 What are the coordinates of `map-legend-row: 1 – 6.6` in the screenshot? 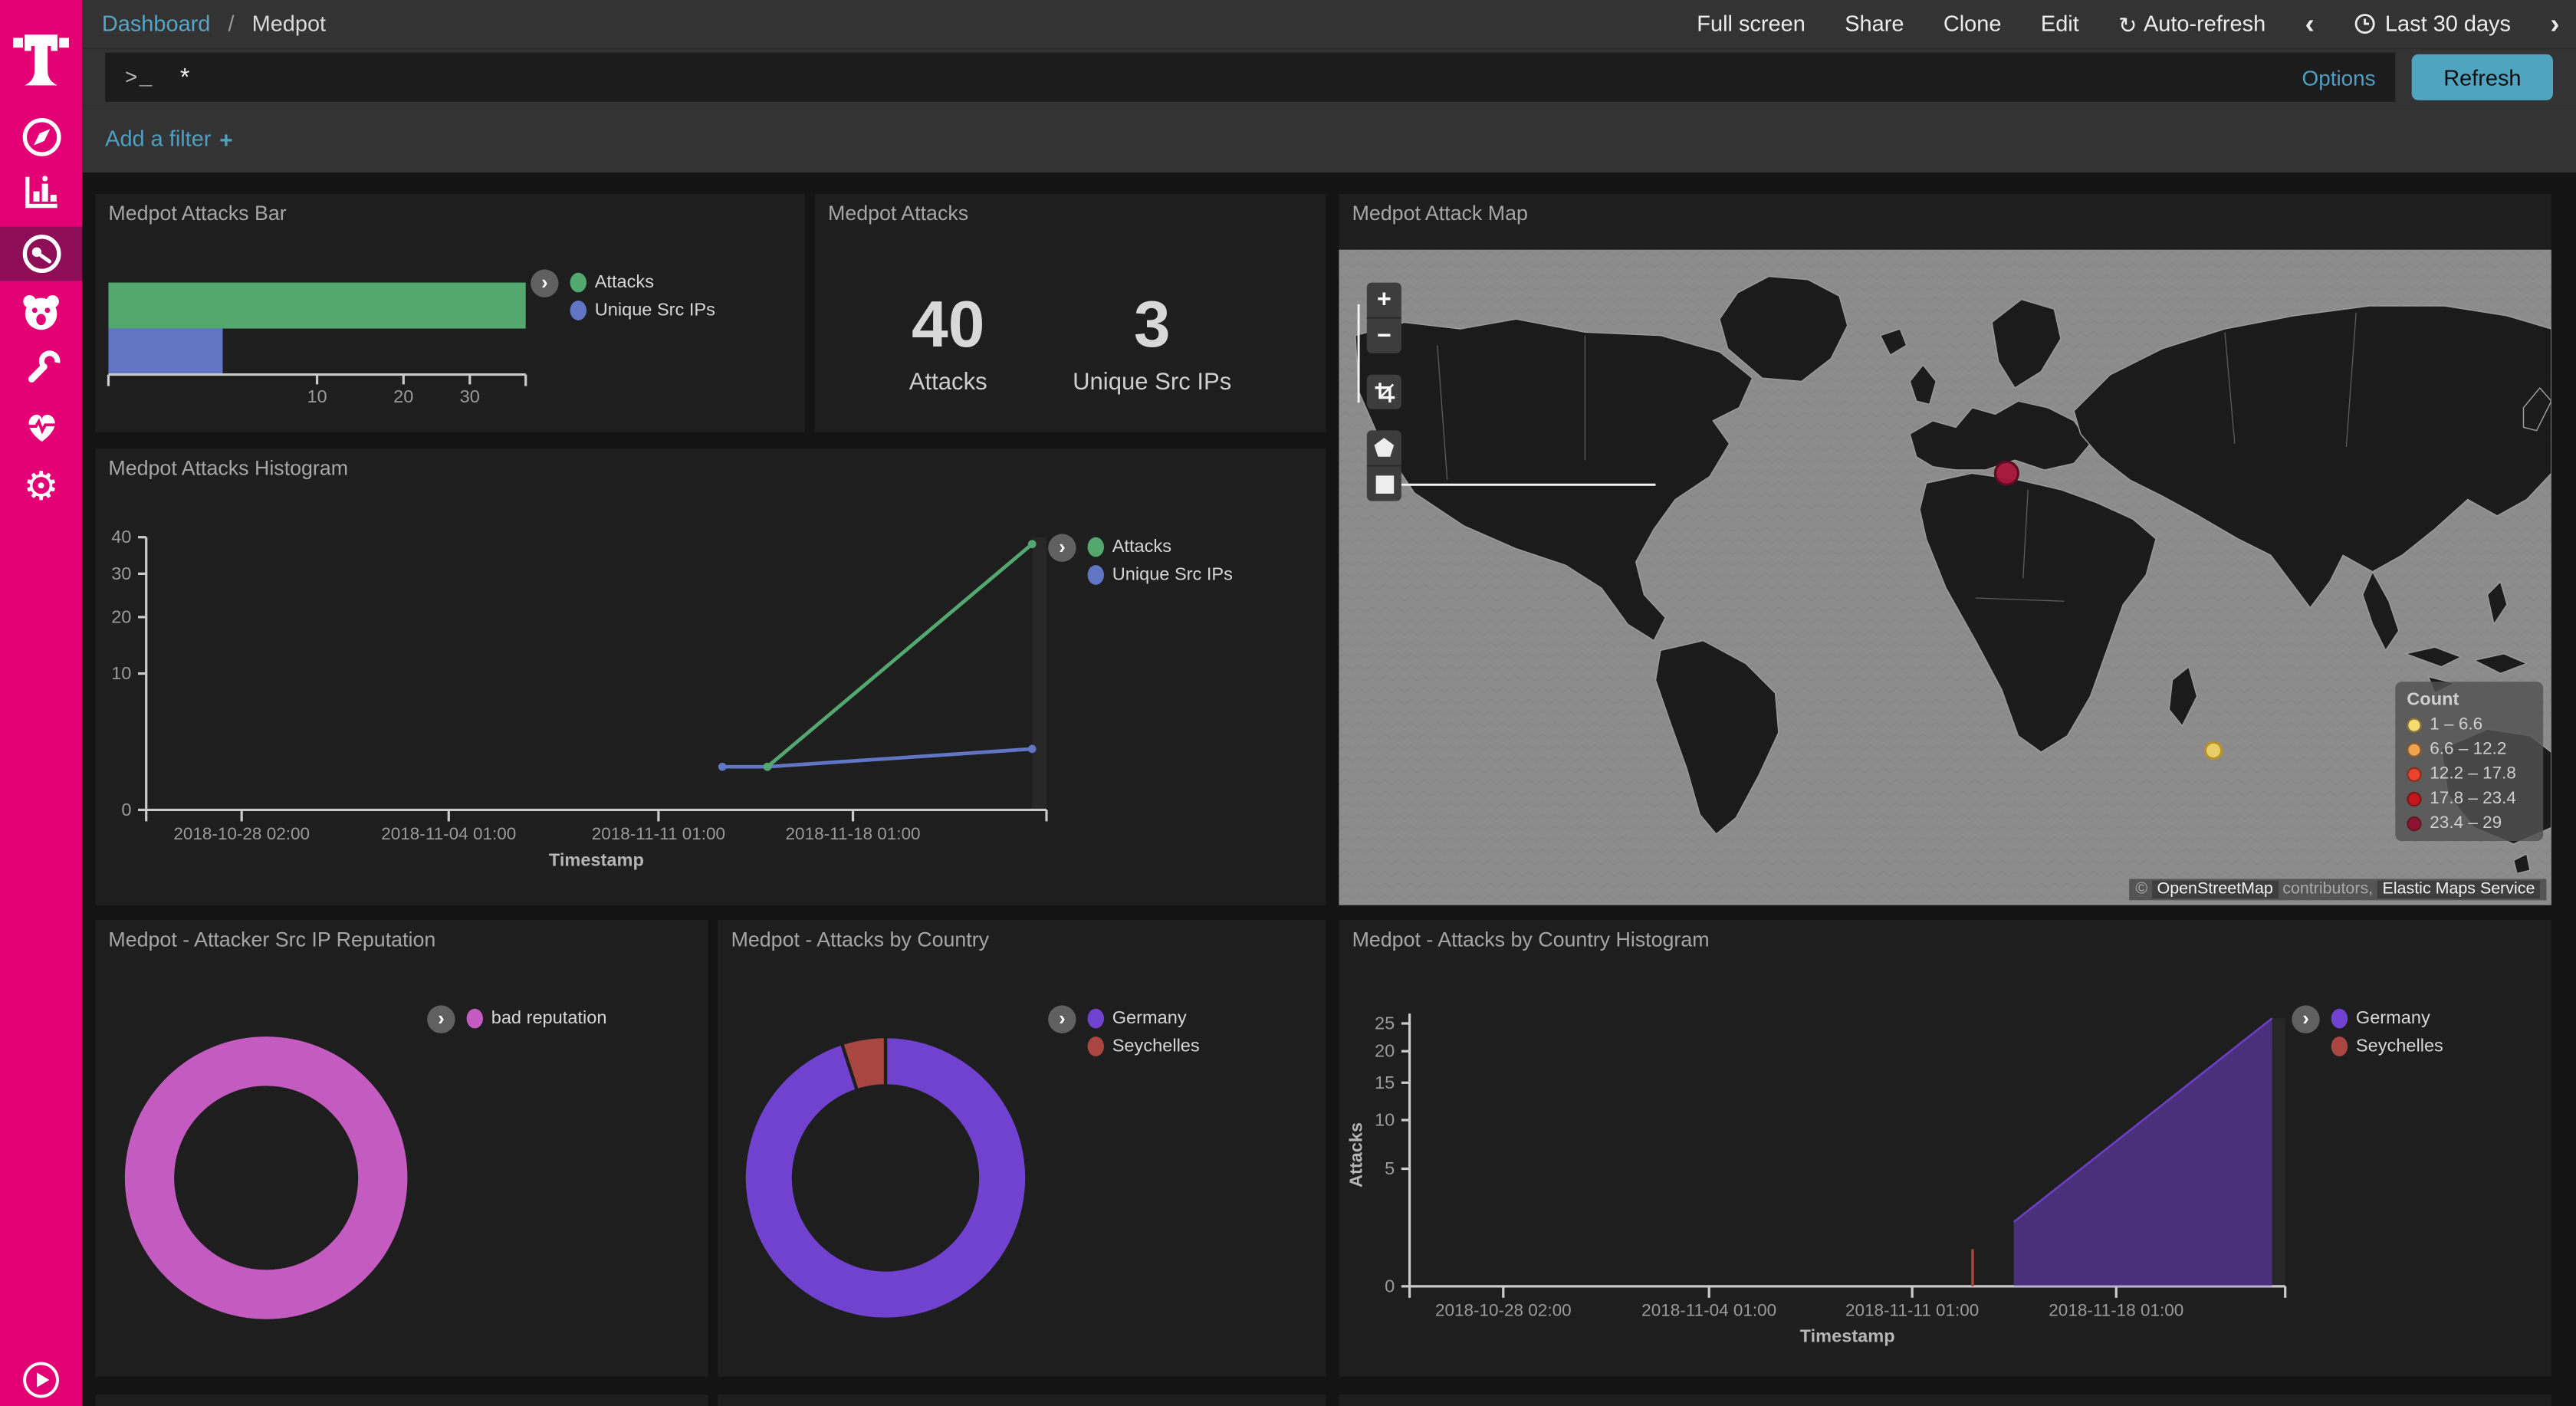 It's located at (2469, 724).